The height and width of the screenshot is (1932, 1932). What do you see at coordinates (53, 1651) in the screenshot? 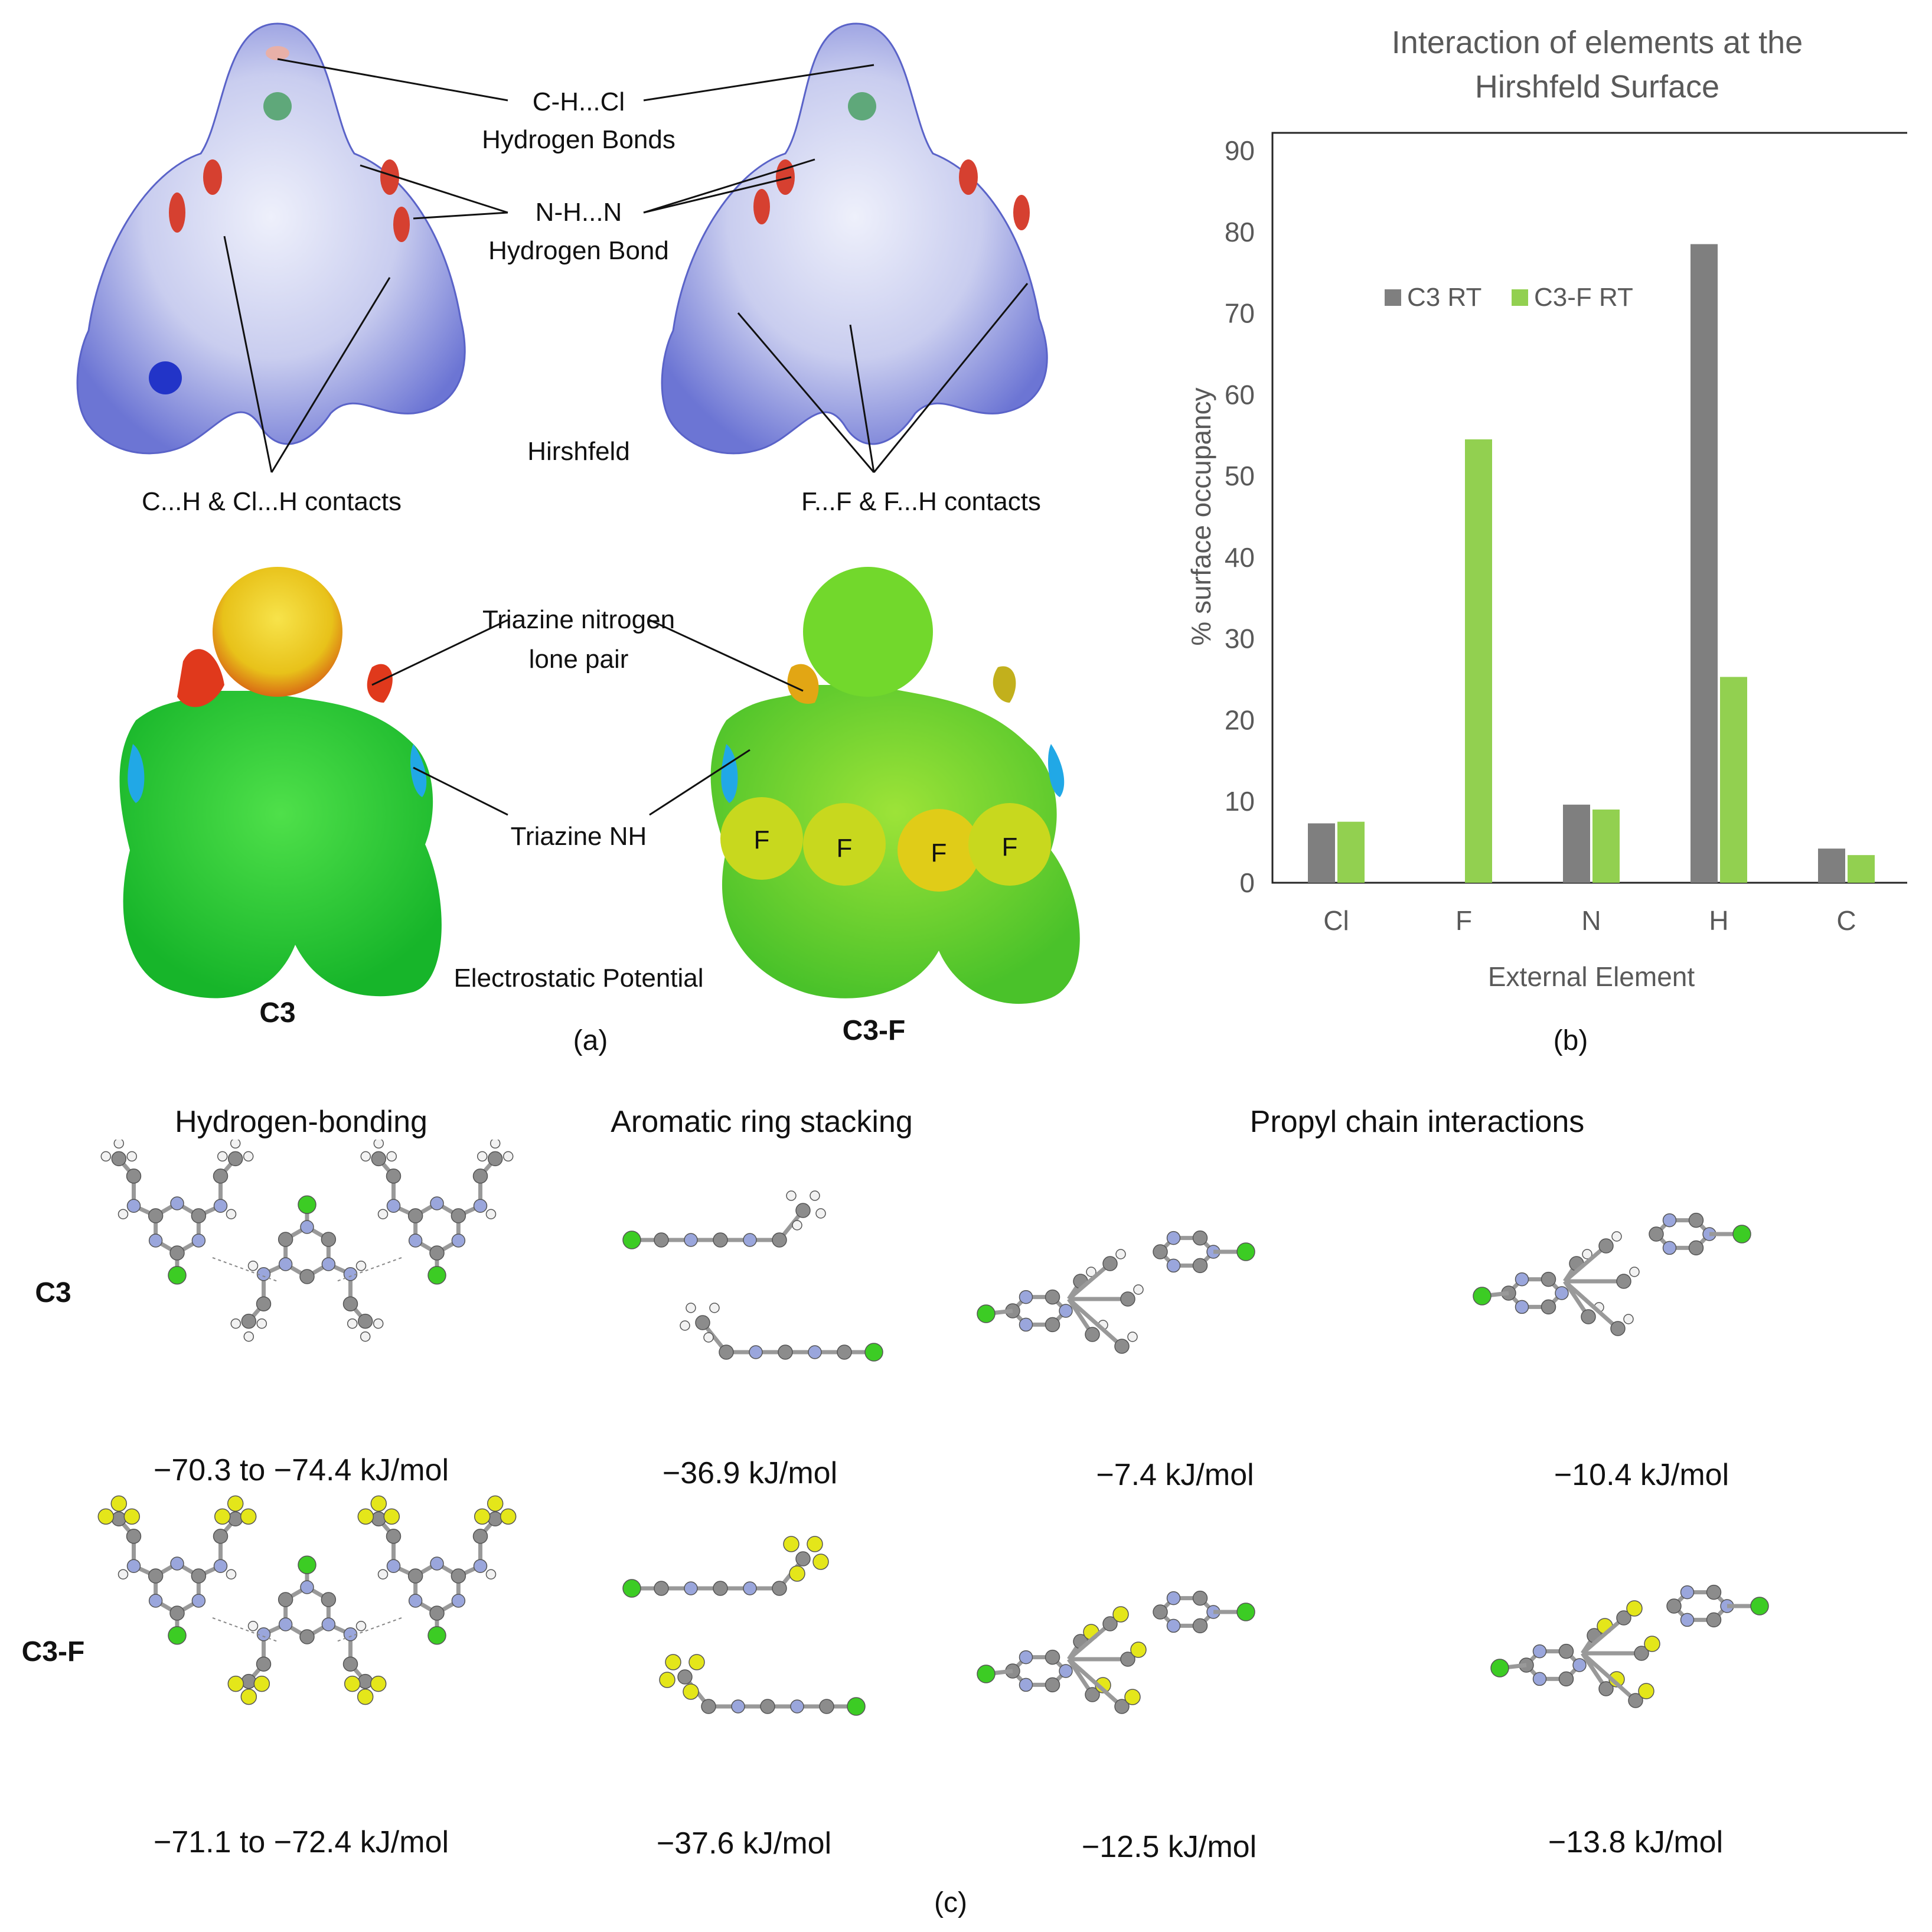
I see `row-label-c3f: C3-F` at bounding box center [53, 1651].